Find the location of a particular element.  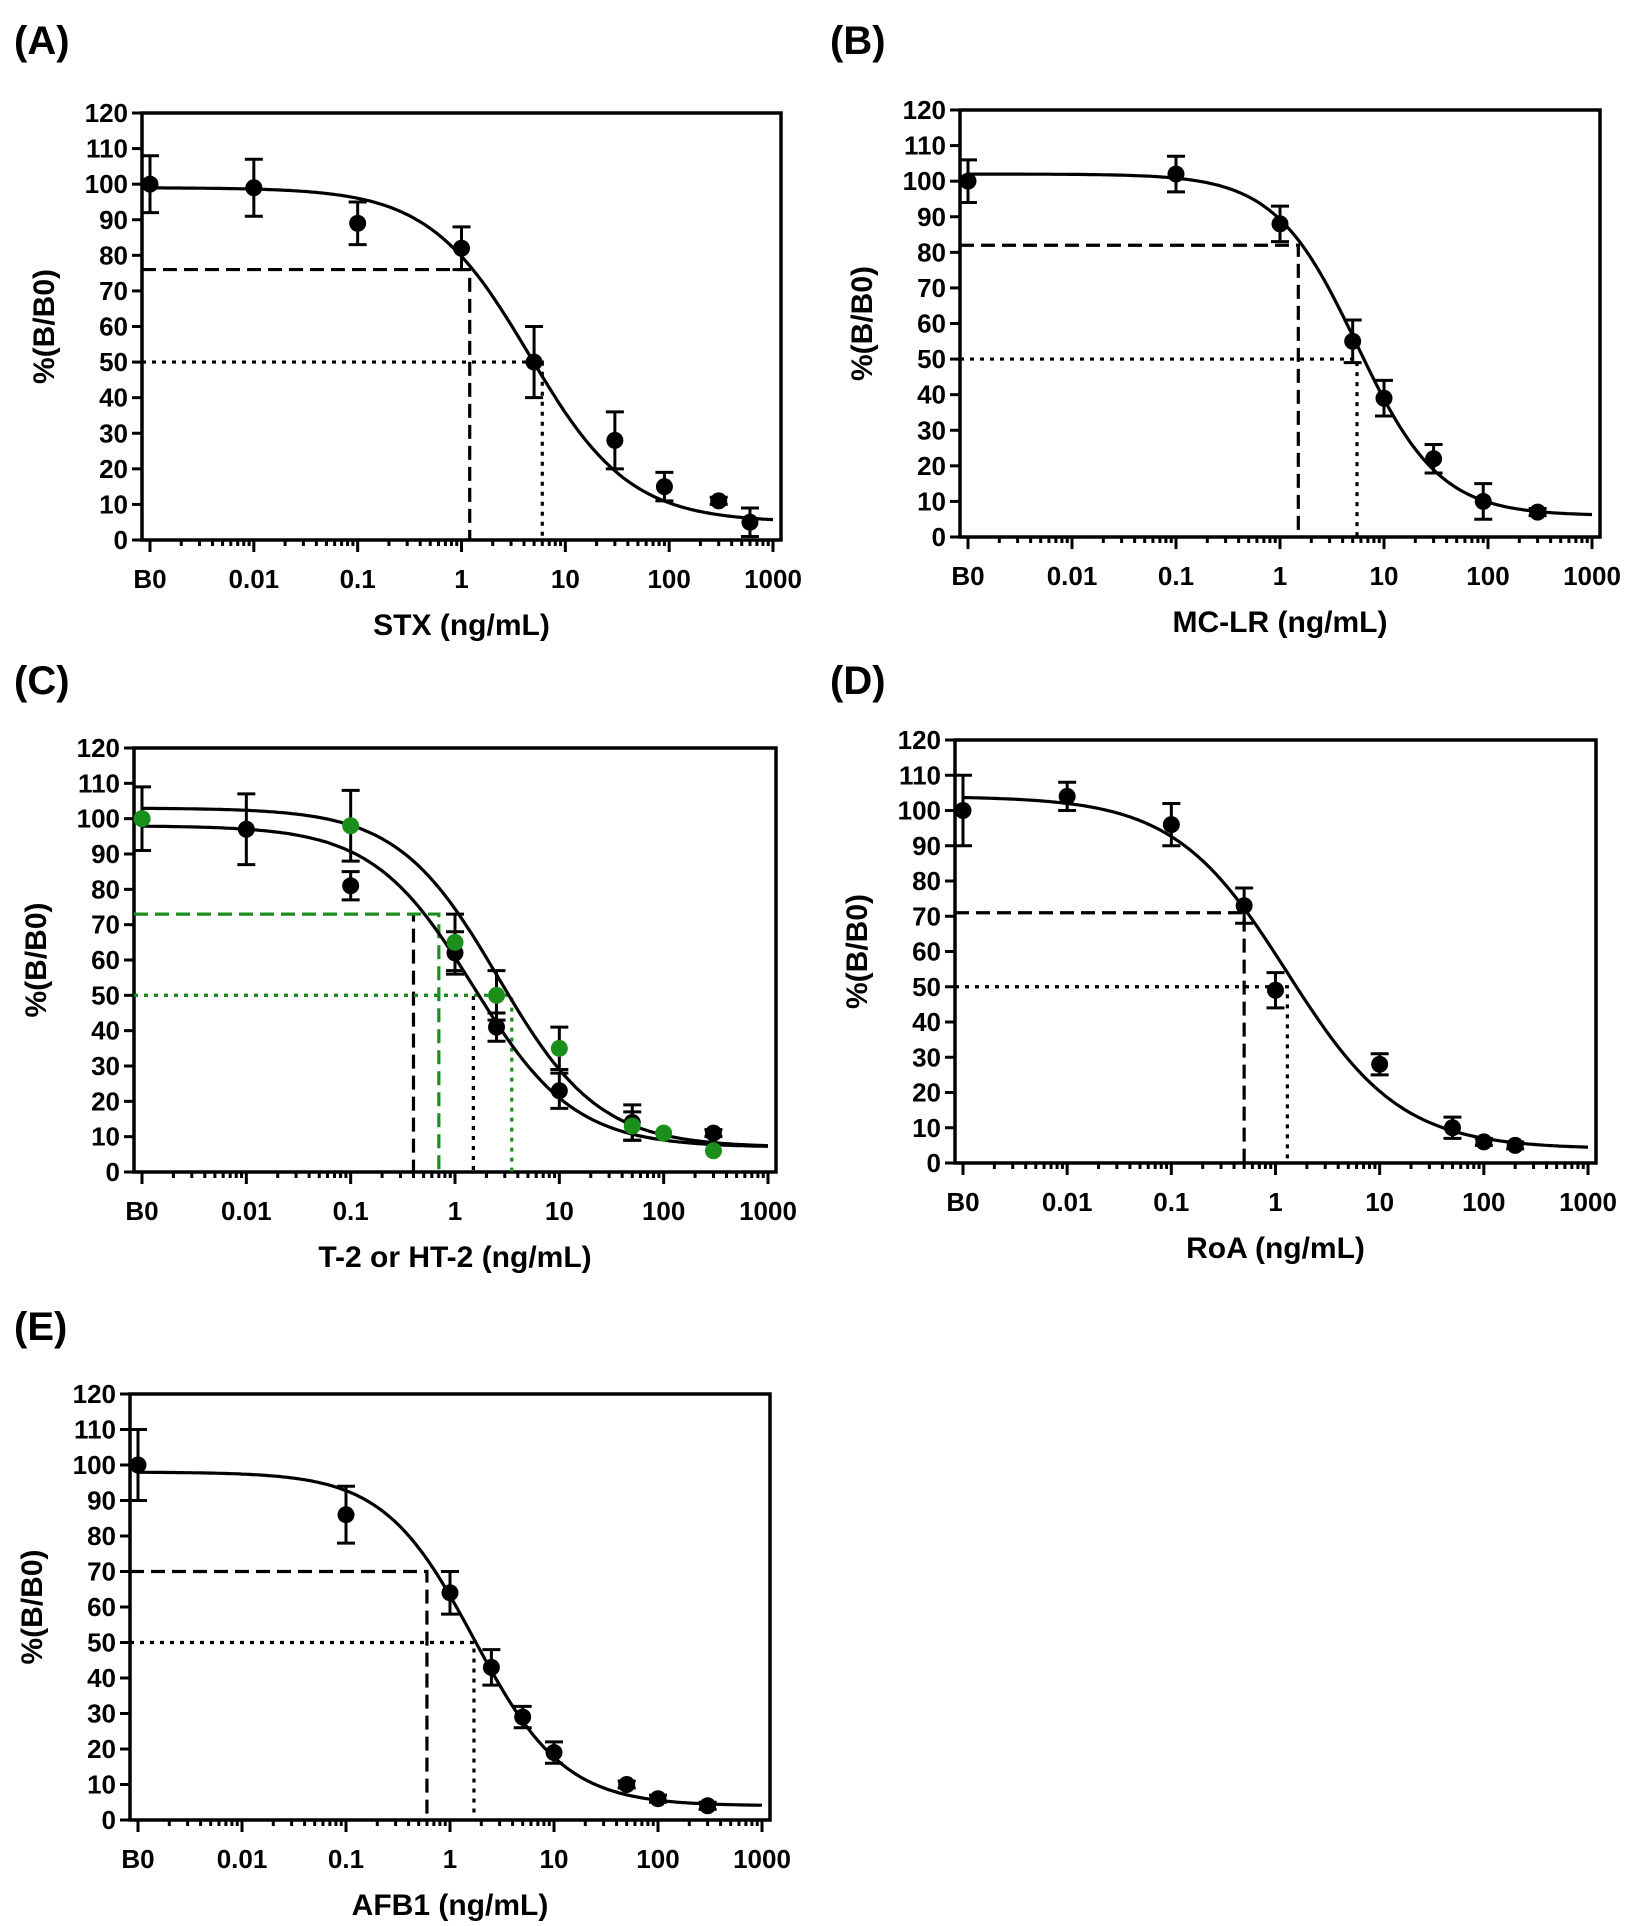

panel-label: (A) is located at coordinates (42, 41).